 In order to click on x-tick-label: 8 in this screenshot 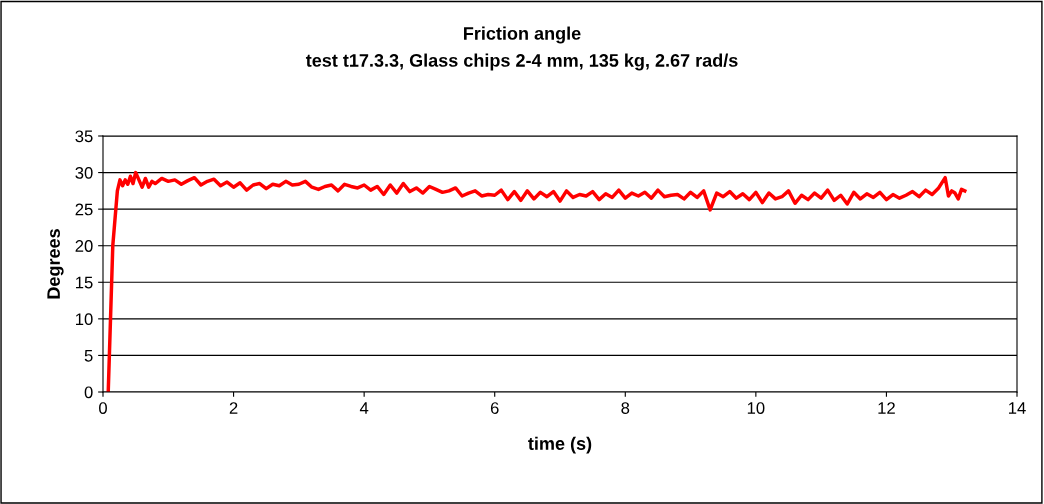, I will do `click(625, 408)`.